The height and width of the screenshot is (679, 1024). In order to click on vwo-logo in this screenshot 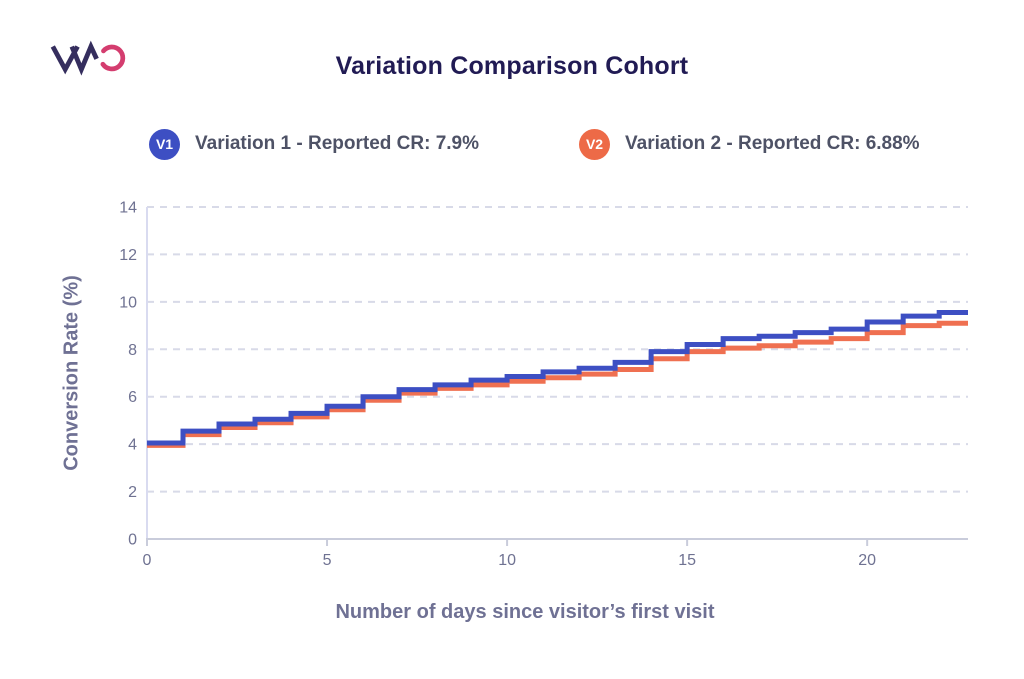, I will do `click(88, 58)`.